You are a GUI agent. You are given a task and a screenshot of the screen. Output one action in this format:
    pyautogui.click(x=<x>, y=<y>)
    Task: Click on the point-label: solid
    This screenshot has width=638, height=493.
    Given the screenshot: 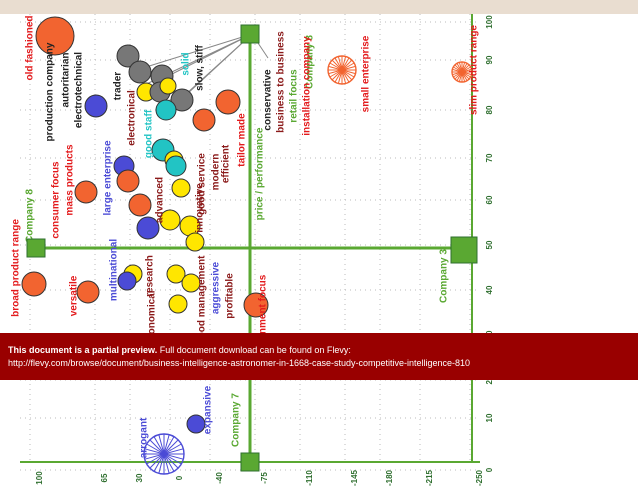 What is the action you would take?
    pyautogui.click(x=186, y=63)
    